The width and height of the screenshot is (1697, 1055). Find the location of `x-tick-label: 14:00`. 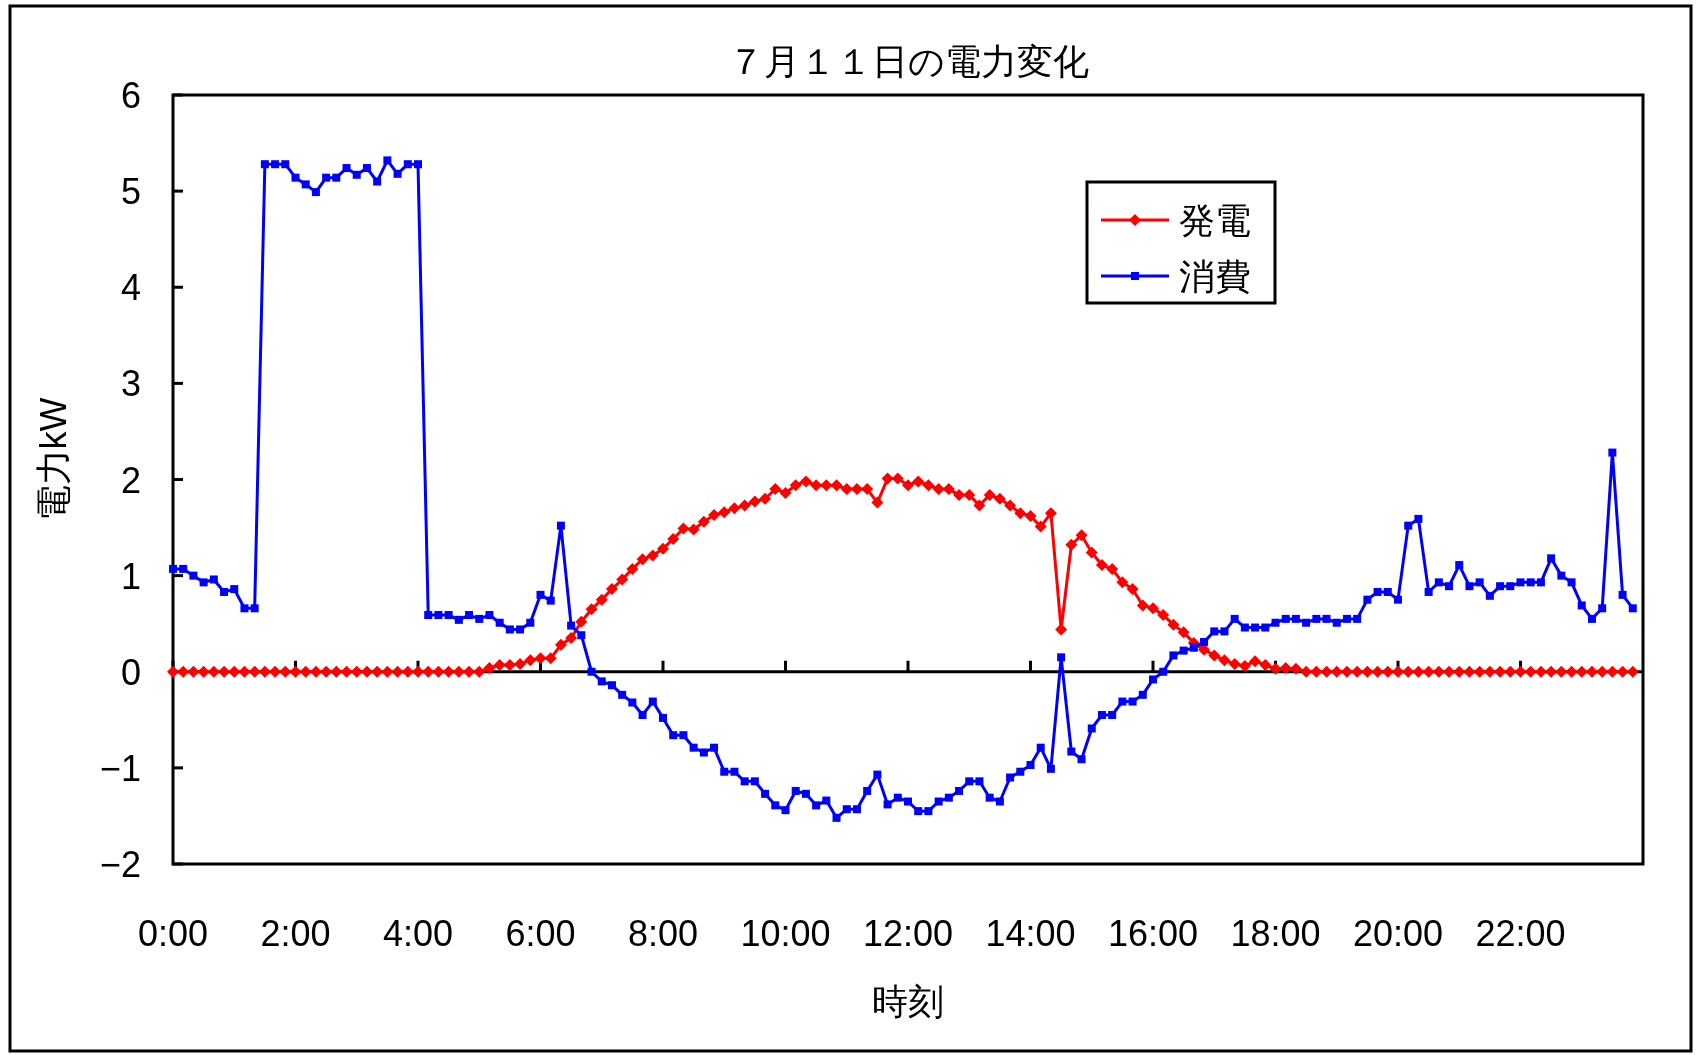

x-tick-label: 14:00 is located at coordinates (1030, 933).